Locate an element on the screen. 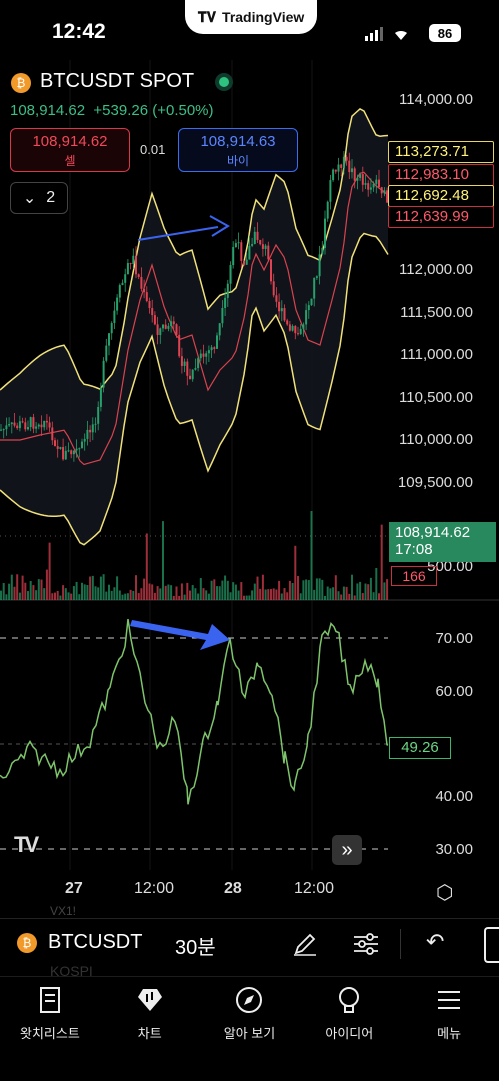 This screenshot has width=499, height=1081. indicators-toggle-button: ⌄ 2 is located at coordinates (39, 198).